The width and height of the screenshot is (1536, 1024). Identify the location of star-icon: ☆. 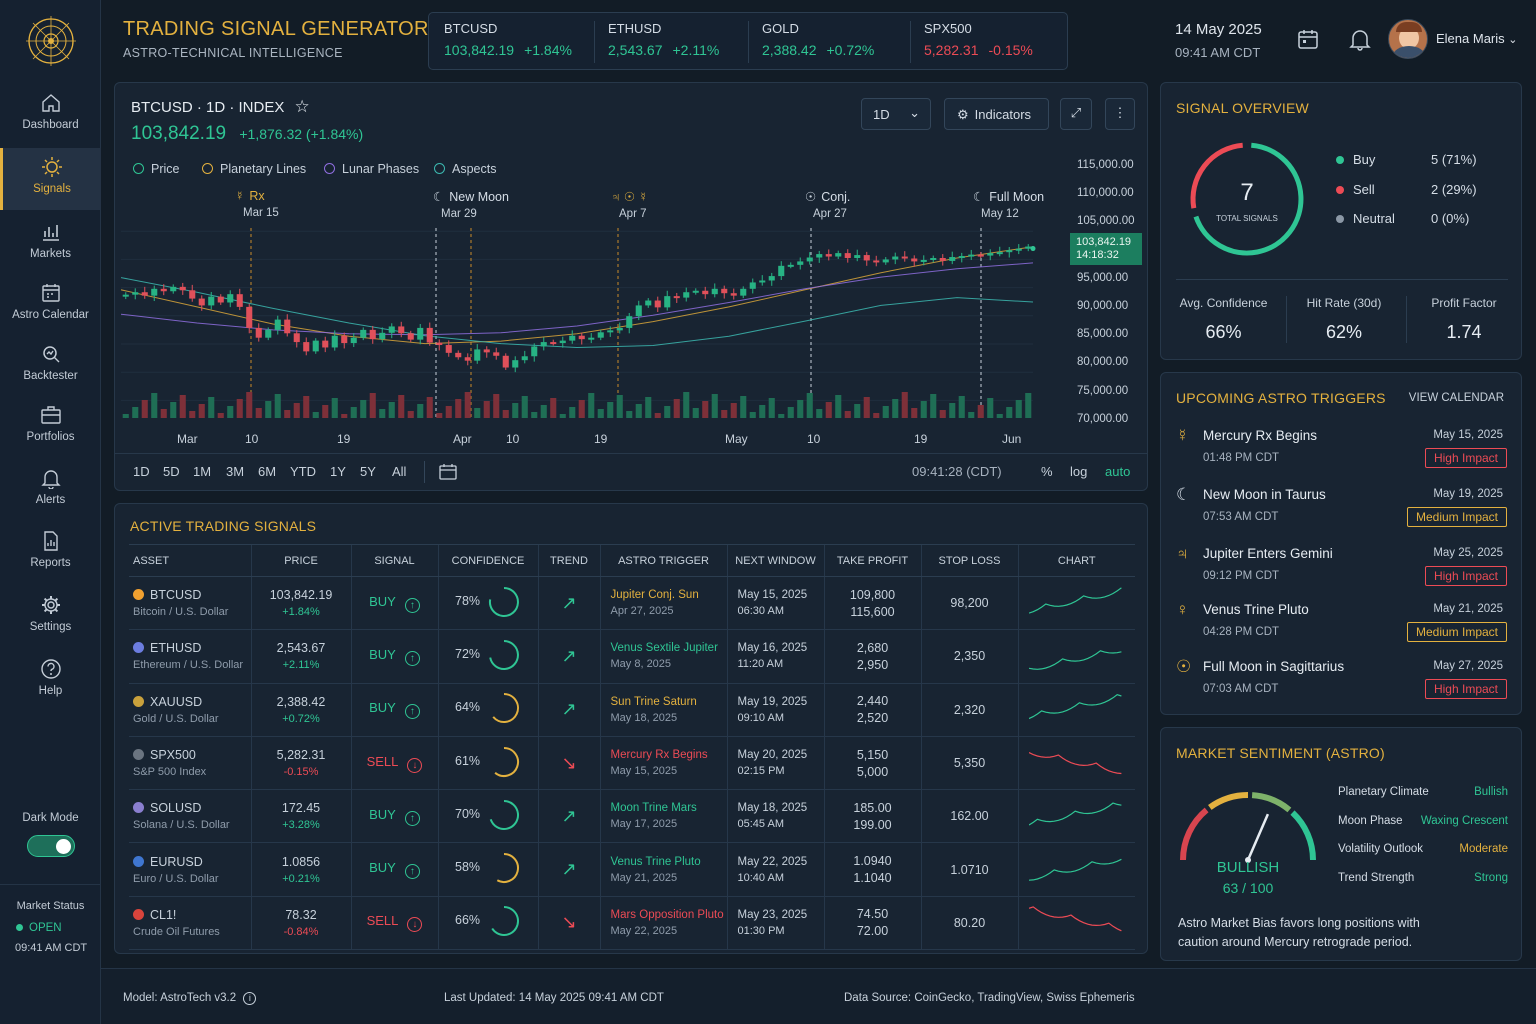
(302, 106).